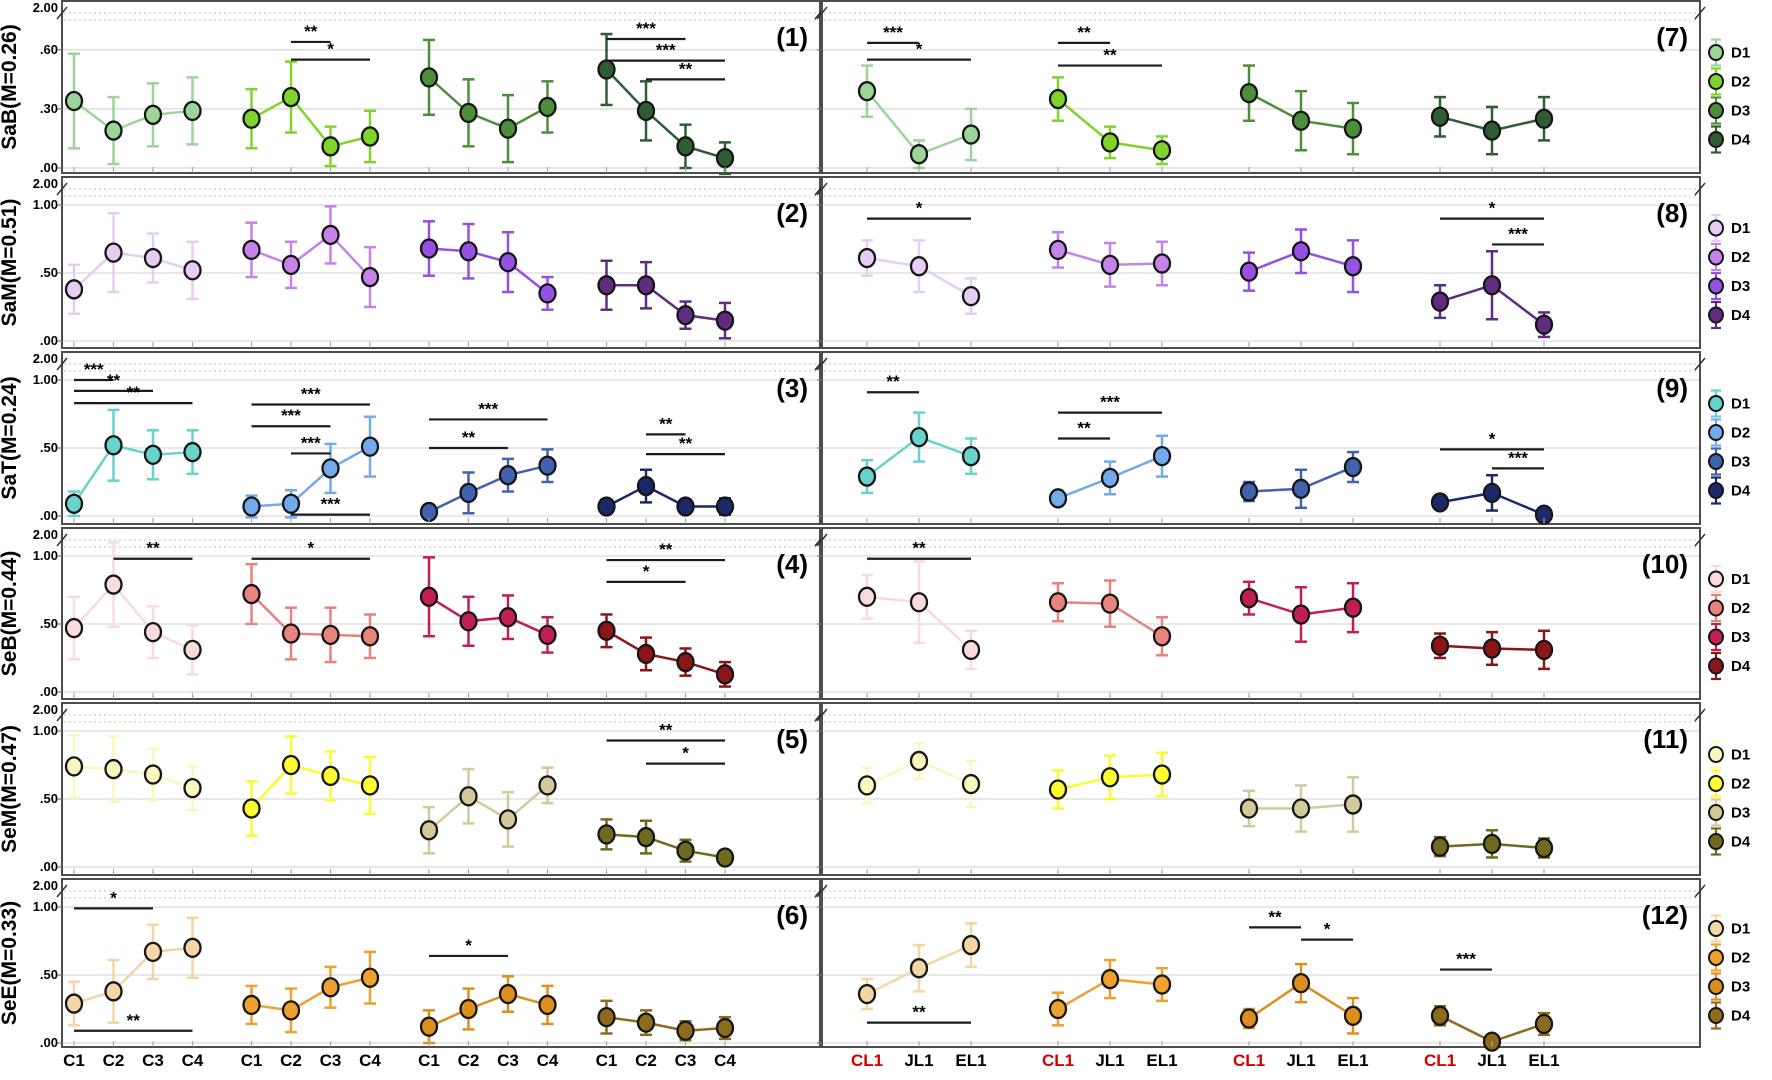 The image size is (1772, 1080). Describe the element at coordinates (10, 437) in the screenshot. I see `row-axis-label: SaT(M=0.24)` at that location.